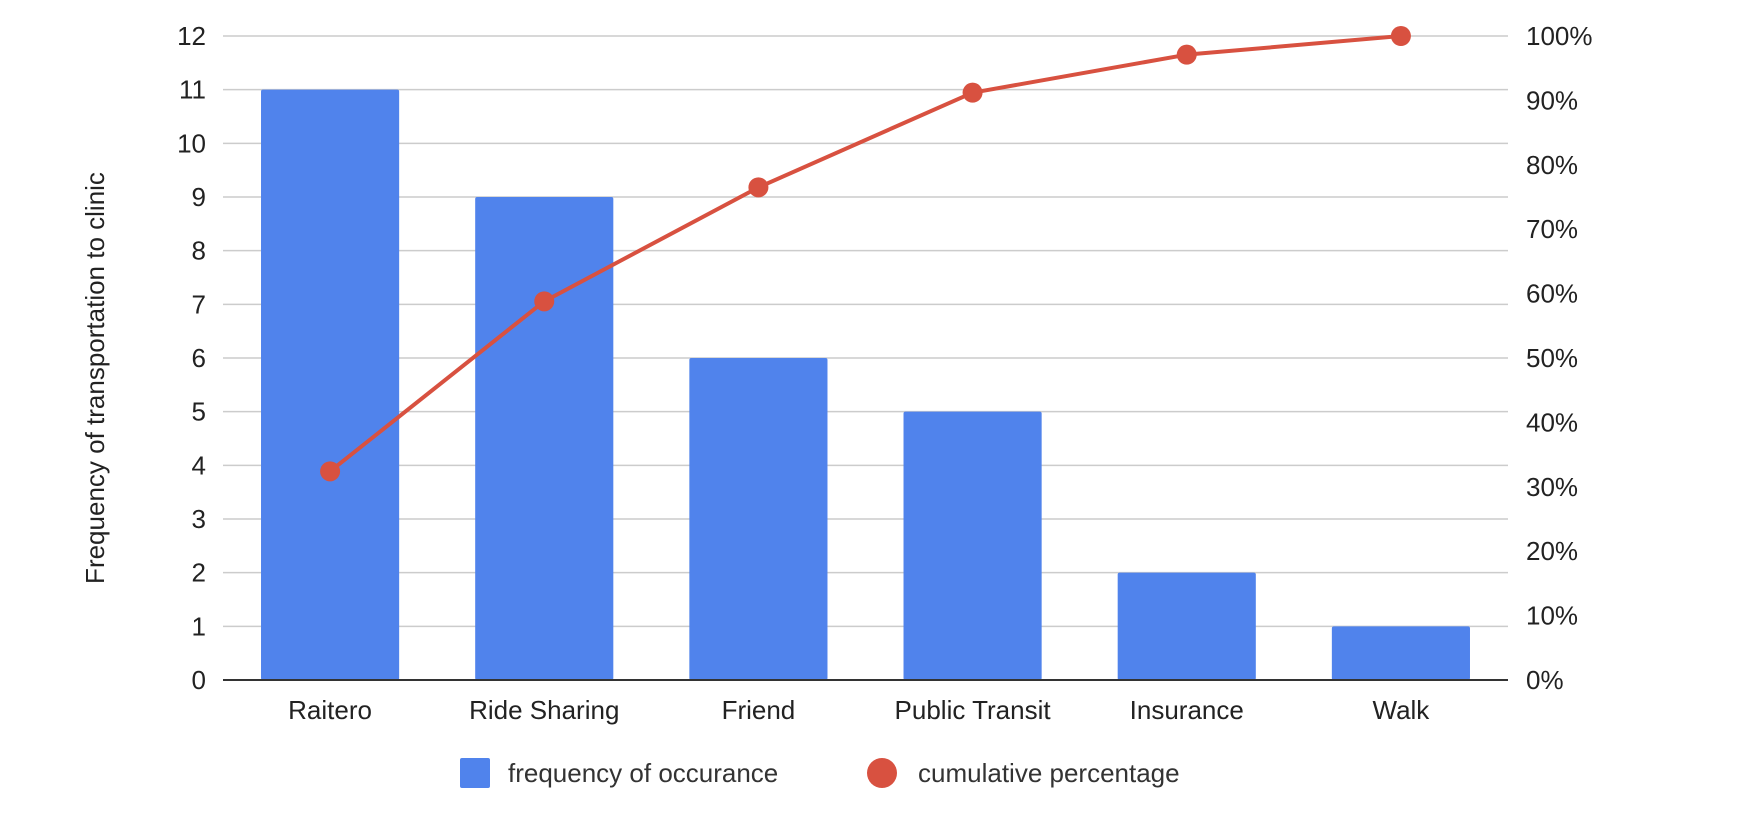 Image resolution: width=1756 pixels, height=830 pixels. I want to click on y2-tick-label: 0%, so click(1545, 680).